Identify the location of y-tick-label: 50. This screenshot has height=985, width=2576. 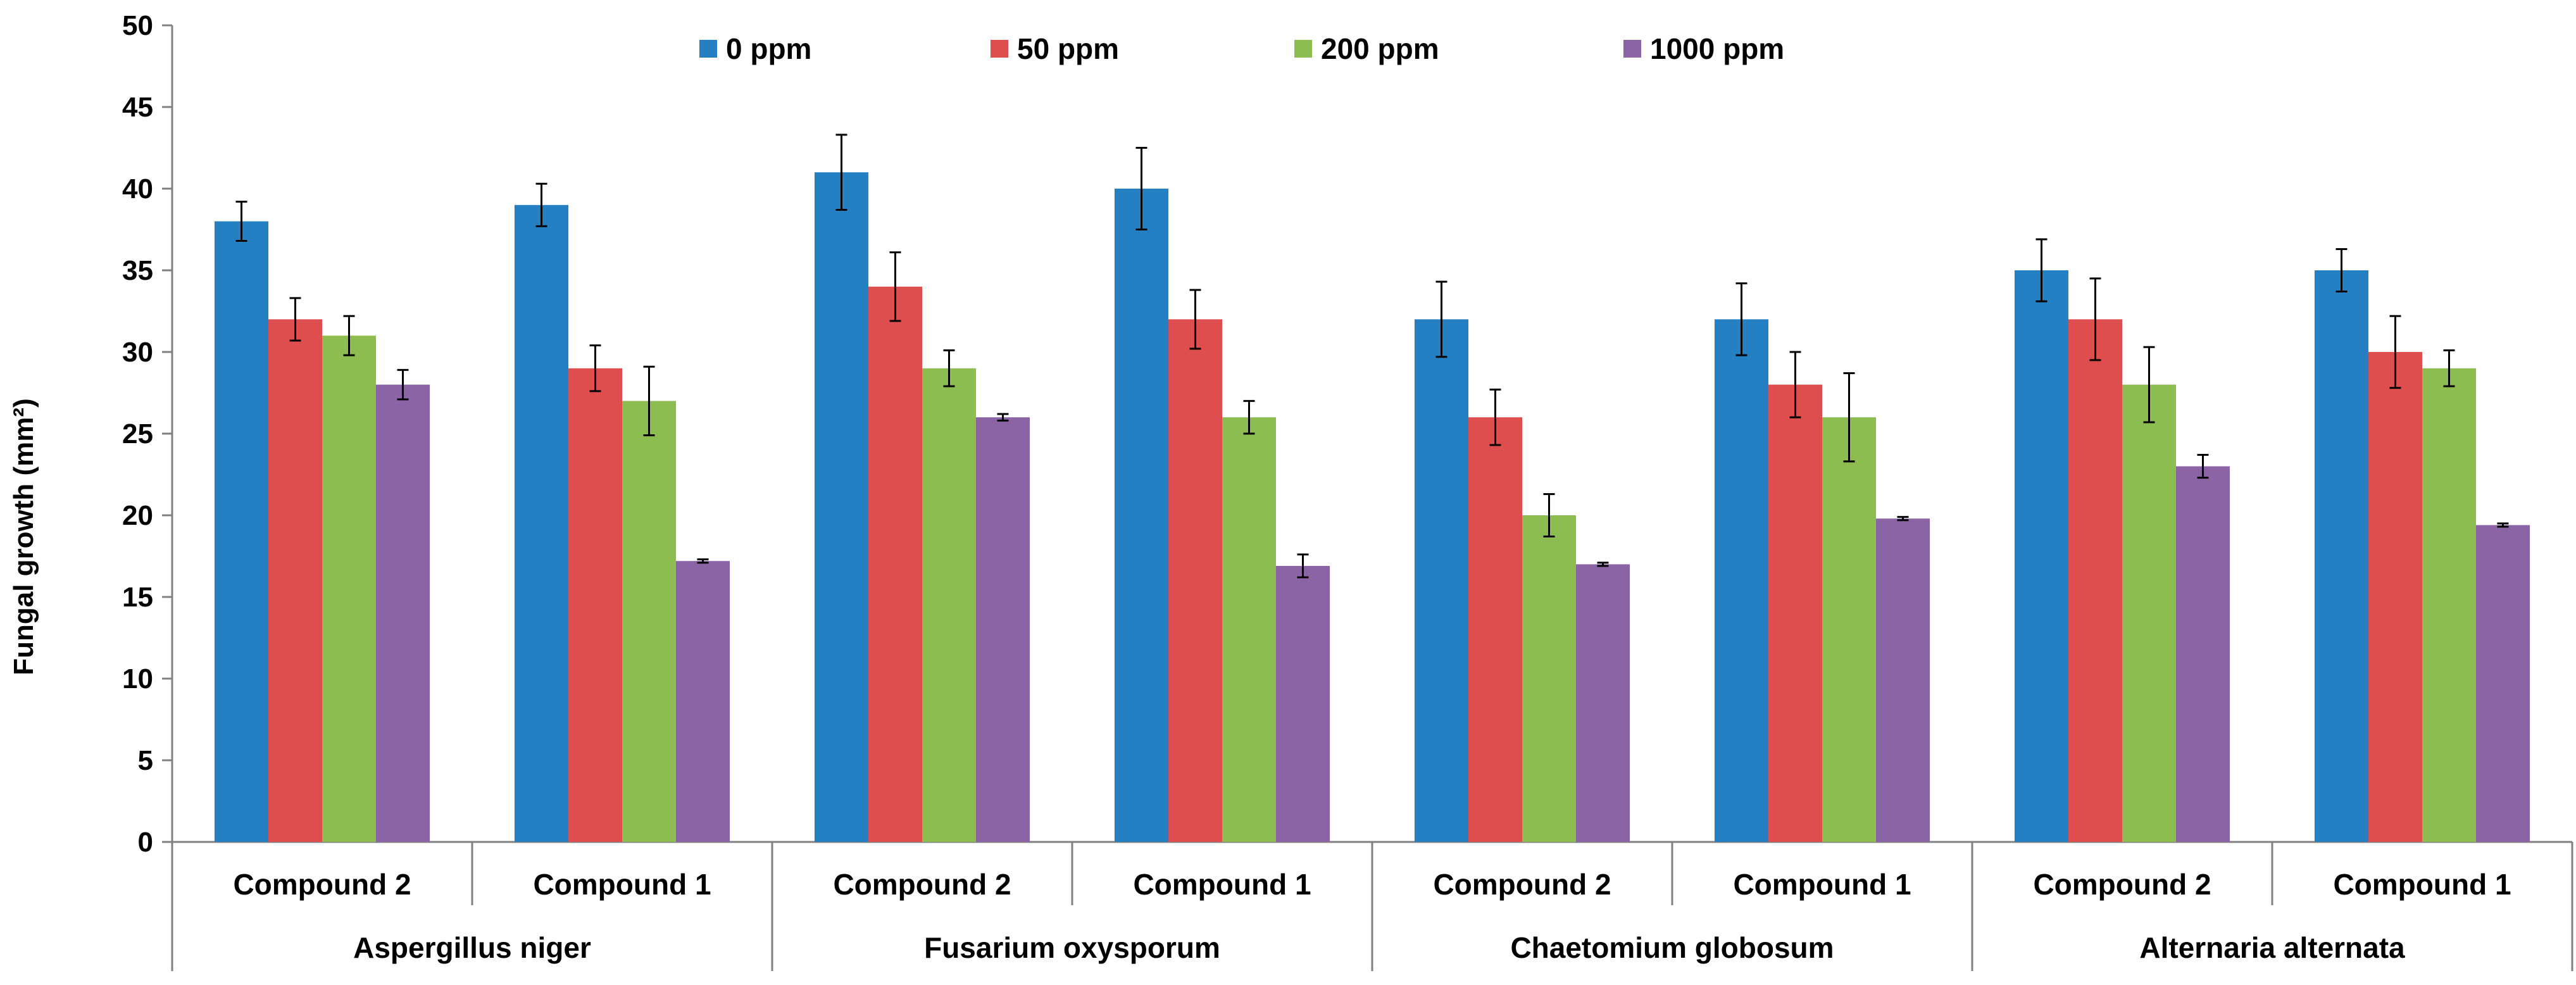
(137, 25).